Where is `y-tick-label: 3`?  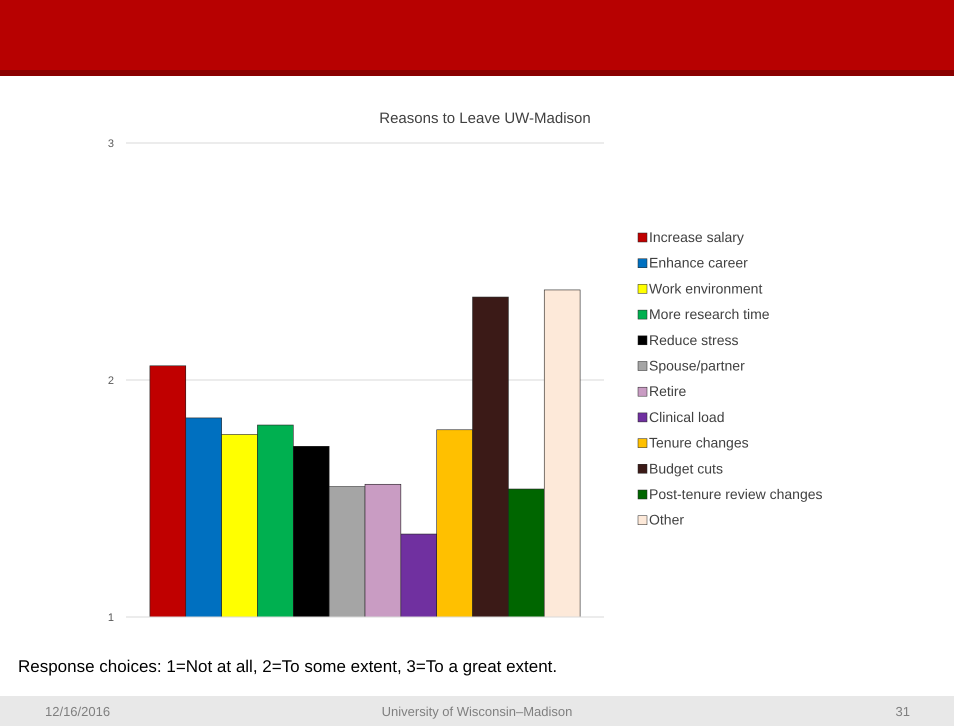
y-tick-label: 3 is located at coordinates (111, 144).